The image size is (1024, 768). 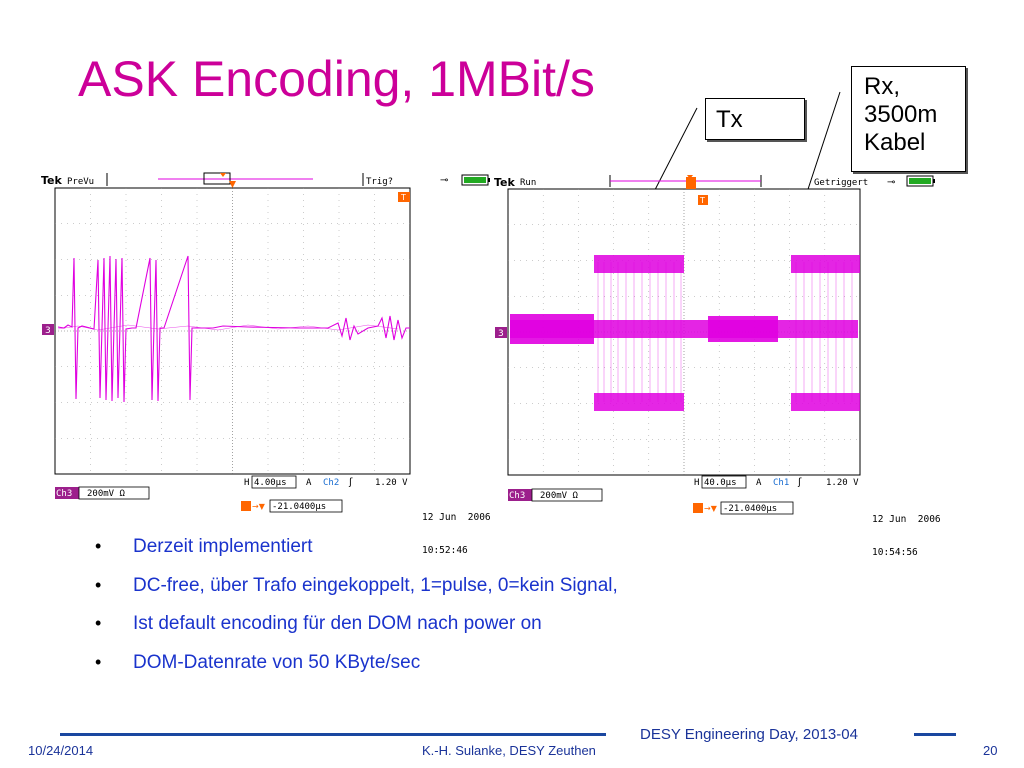 What do you see at coordinates (309, 483) in the screenshot?
I see `scope-left-trigger-label: A` at bounding box center [309, 483].